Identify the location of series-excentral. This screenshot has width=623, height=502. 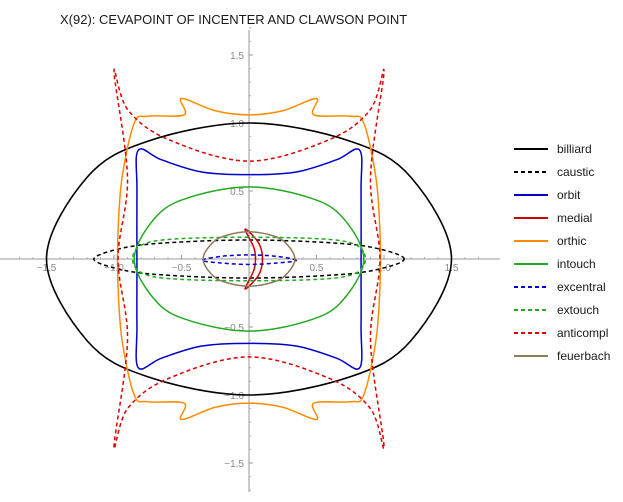
(249, 260).